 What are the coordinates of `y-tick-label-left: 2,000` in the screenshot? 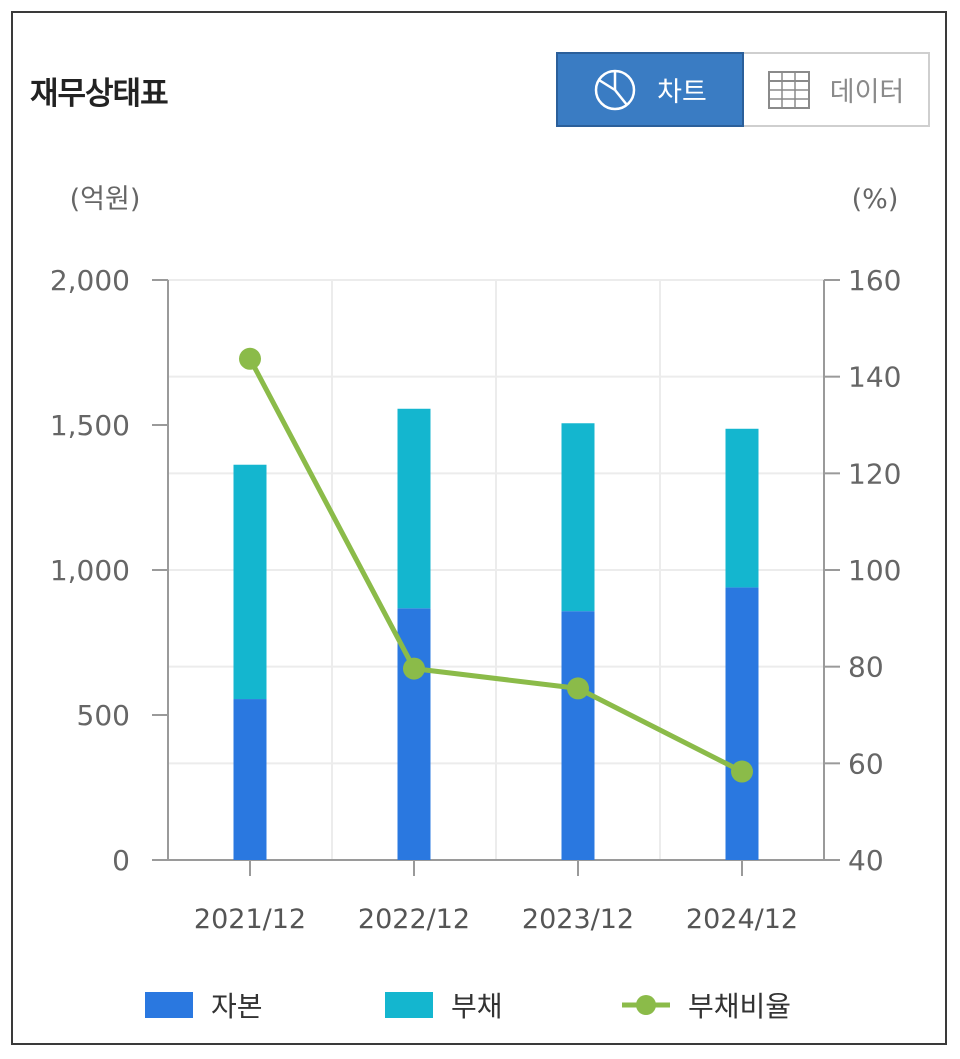 It's located at (90, 280).